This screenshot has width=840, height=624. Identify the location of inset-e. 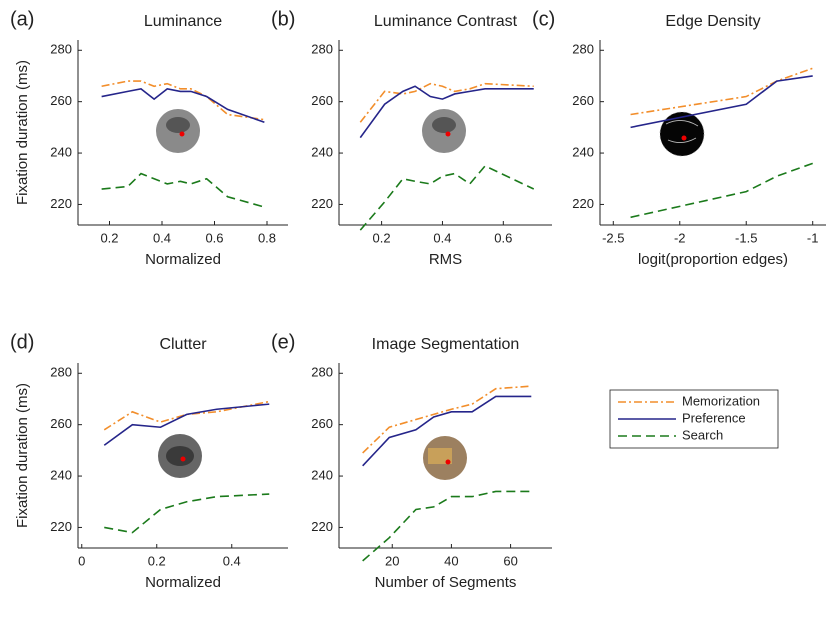
(445, 458).